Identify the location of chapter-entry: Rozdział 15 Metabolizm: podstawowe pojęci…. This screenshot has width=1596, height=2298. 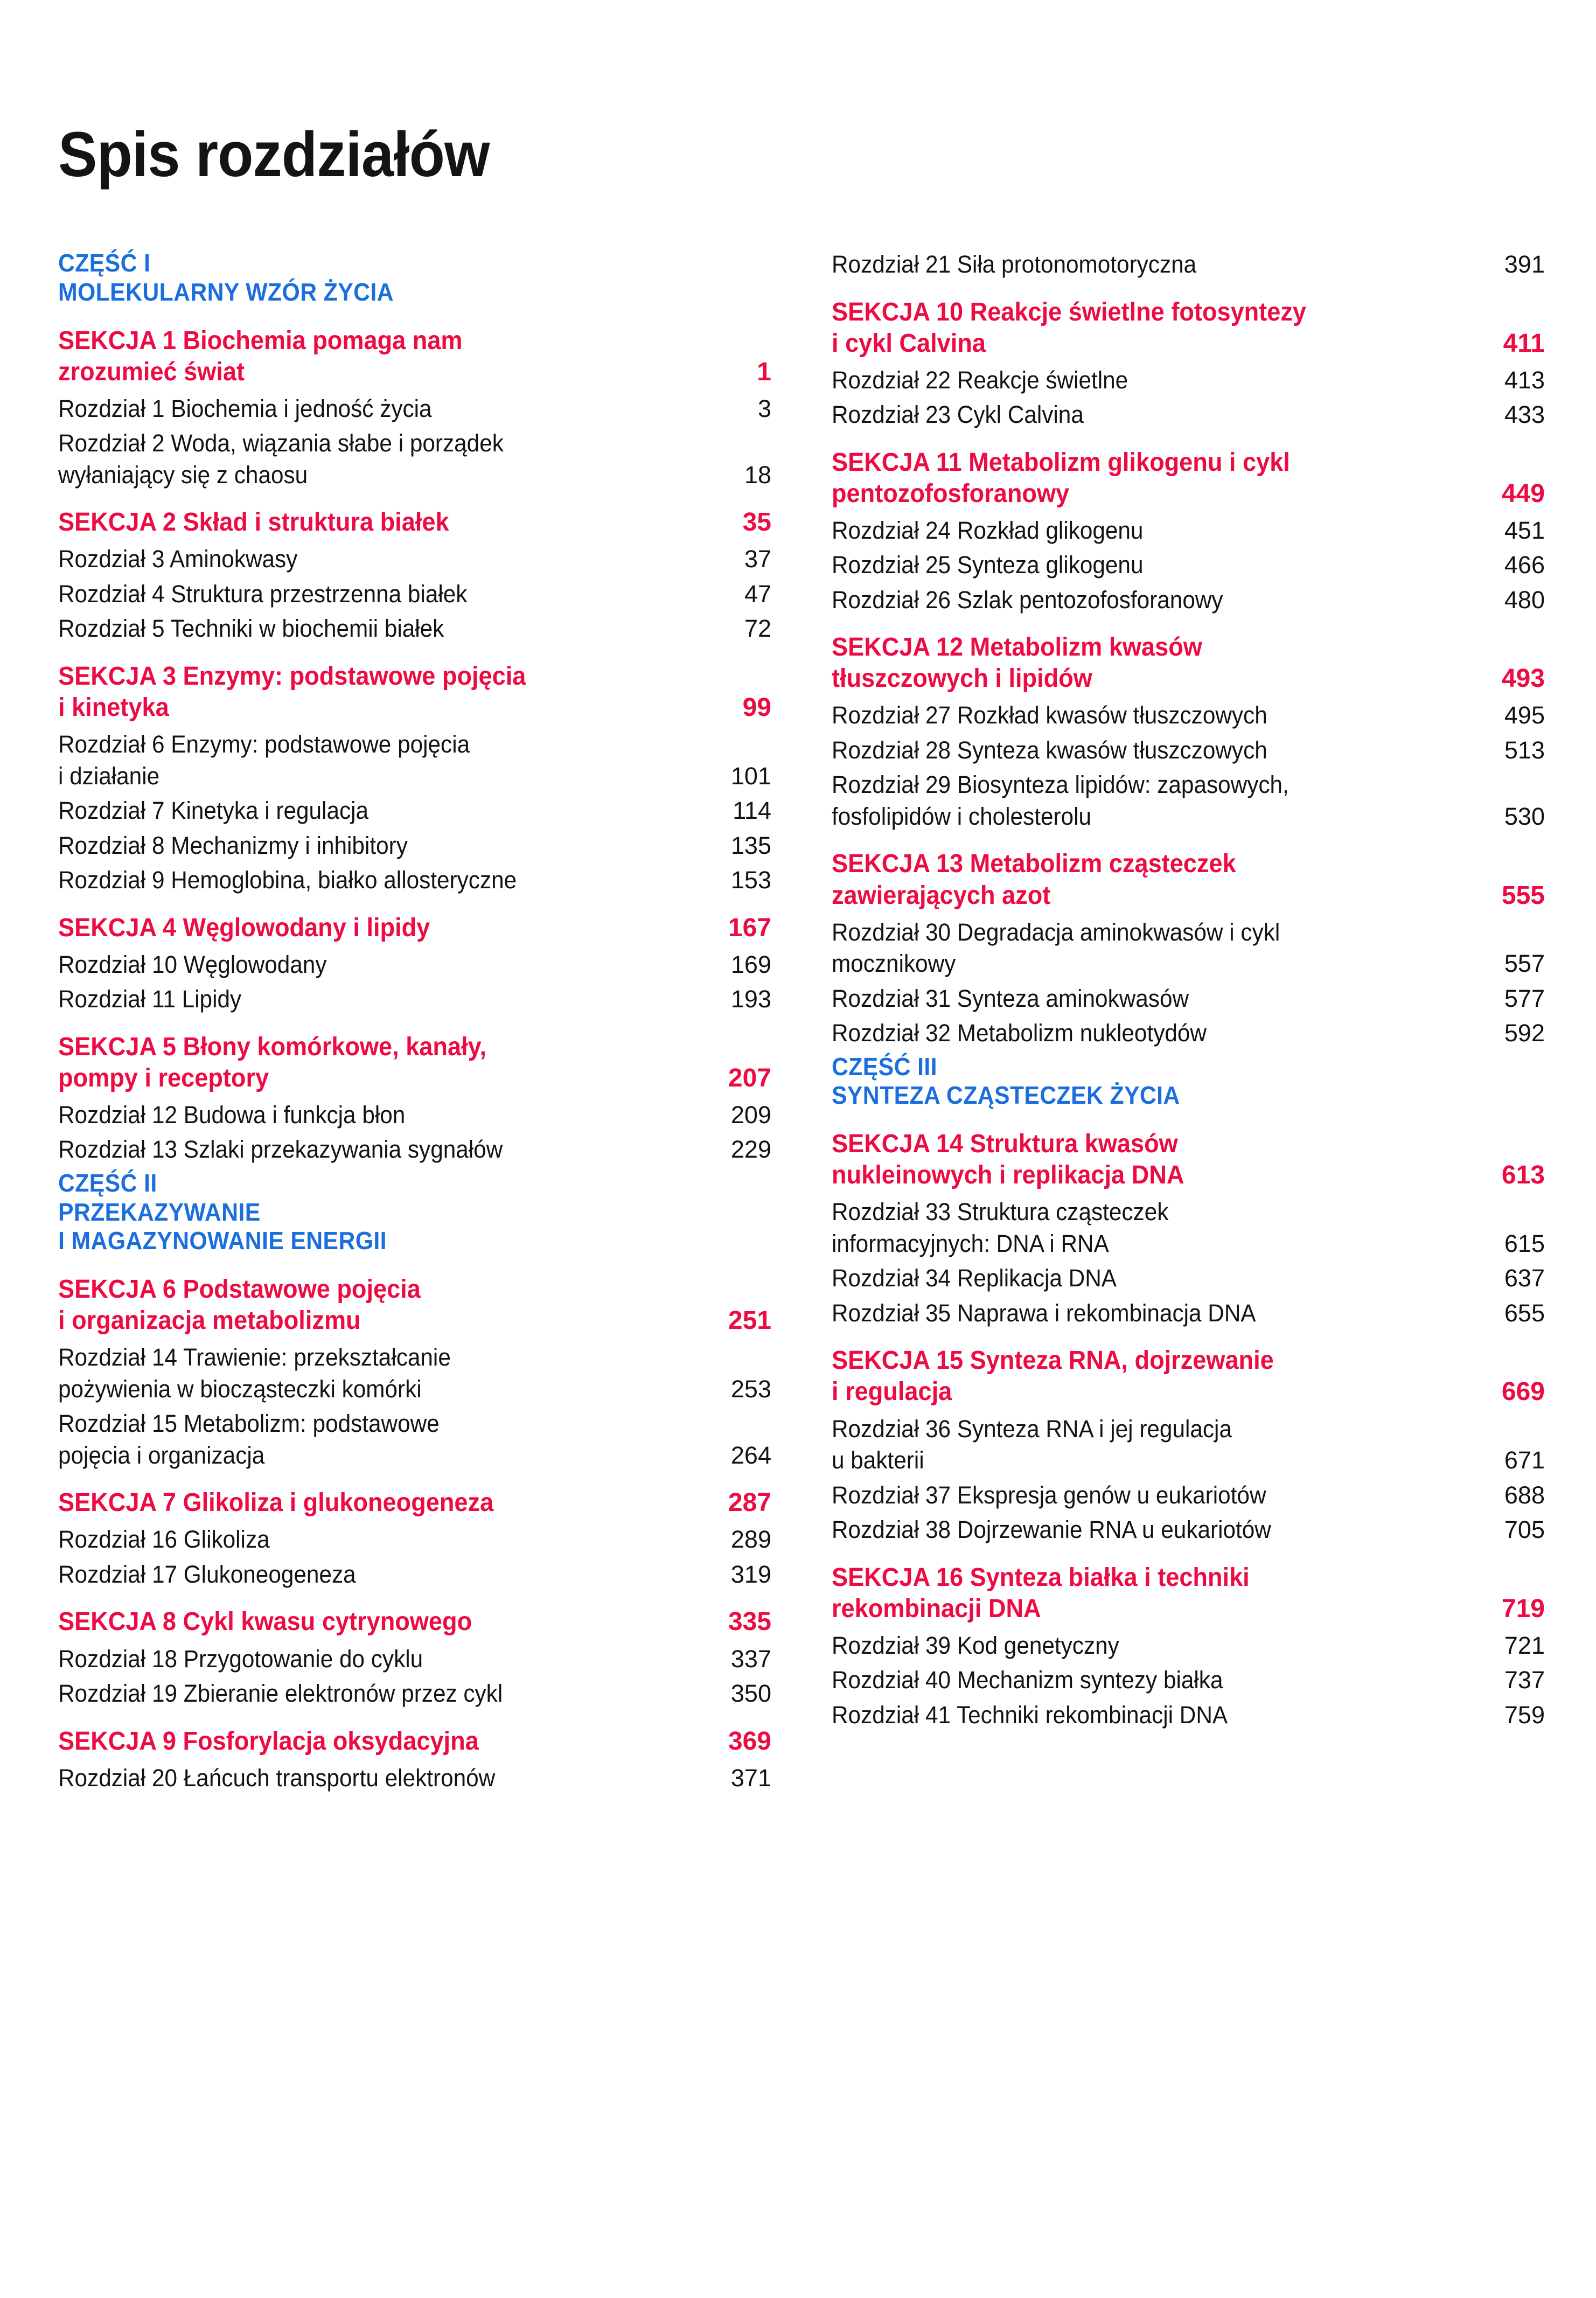
(414, 1439).